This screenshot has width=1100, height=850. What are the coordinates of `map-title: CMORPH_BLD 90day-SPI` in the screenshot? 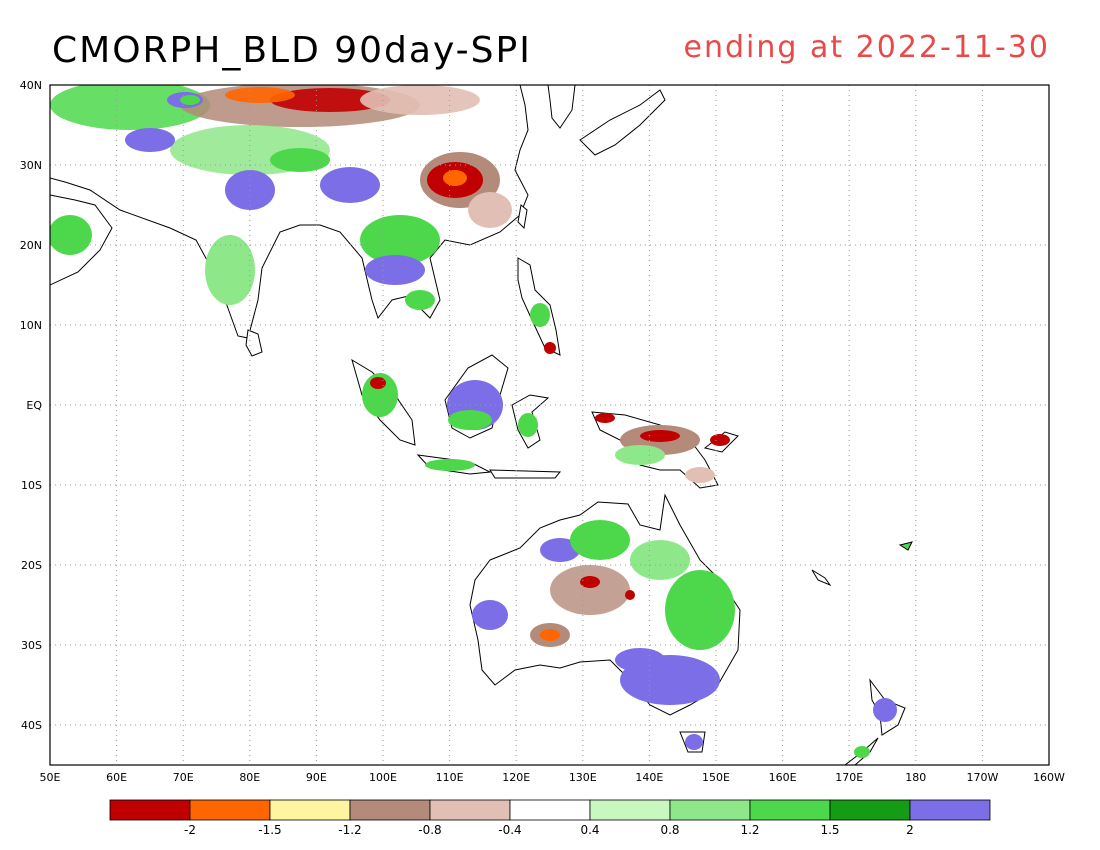 It's located at (292, 50).